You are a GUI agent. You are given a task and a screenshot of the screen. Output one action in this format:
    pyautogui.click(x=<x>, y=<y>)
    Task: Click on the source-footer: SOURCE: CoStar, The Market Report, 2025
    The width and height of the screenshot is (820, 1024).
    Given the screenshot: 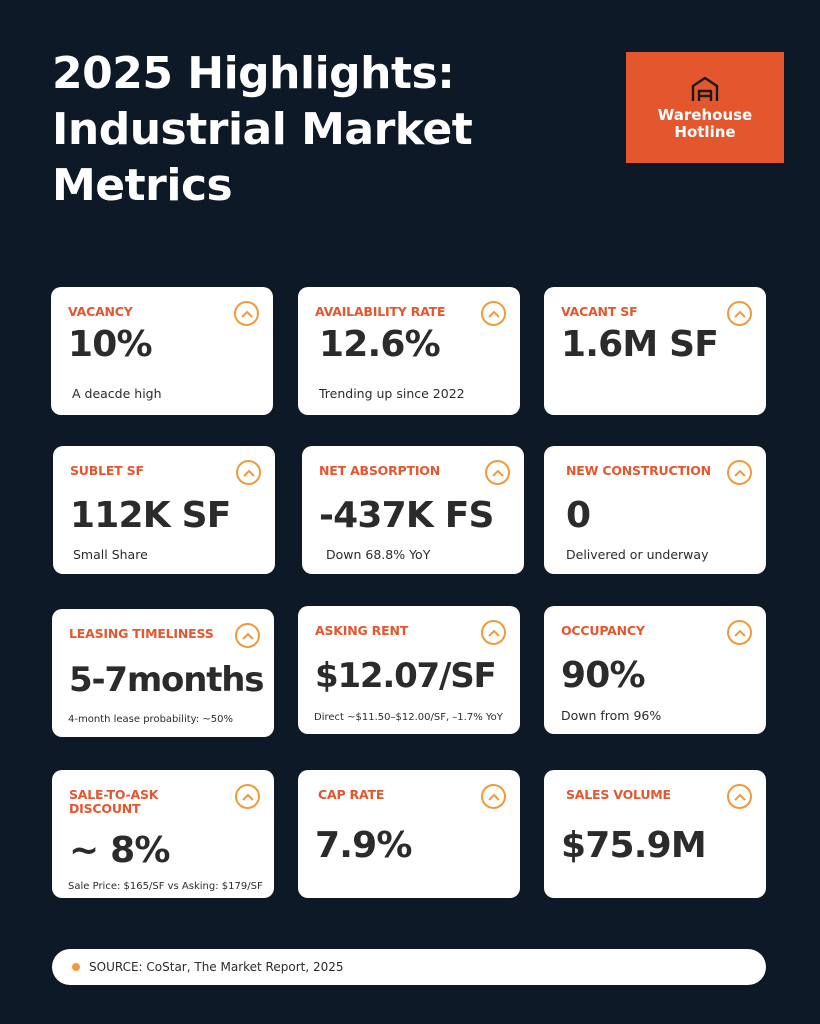 What is the action you would take?
    pyautogui.click(x=409, y=967)
    